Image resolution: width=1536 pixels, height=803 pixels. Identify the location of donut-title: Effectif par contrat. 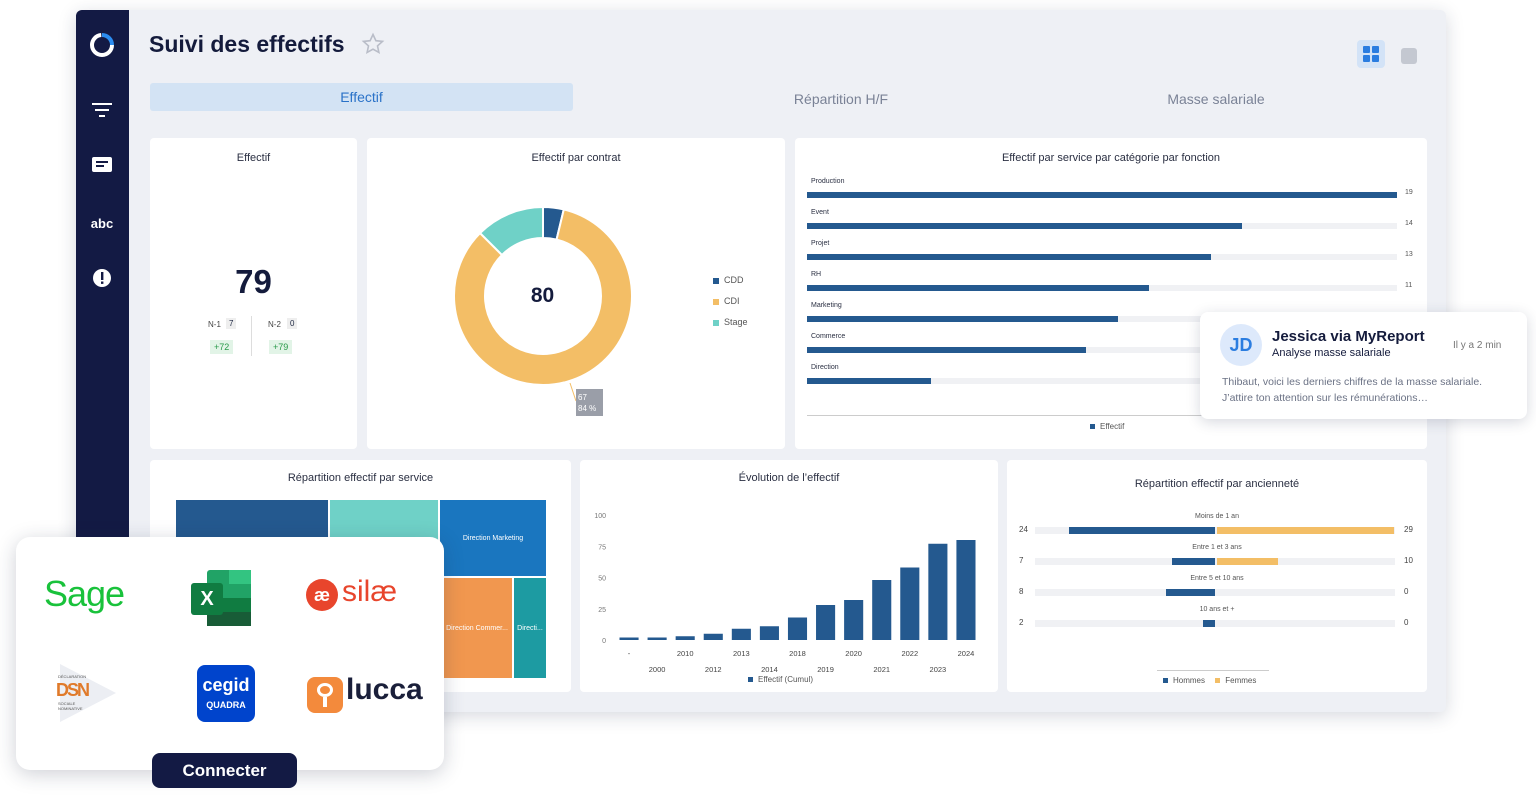
(576, 158).